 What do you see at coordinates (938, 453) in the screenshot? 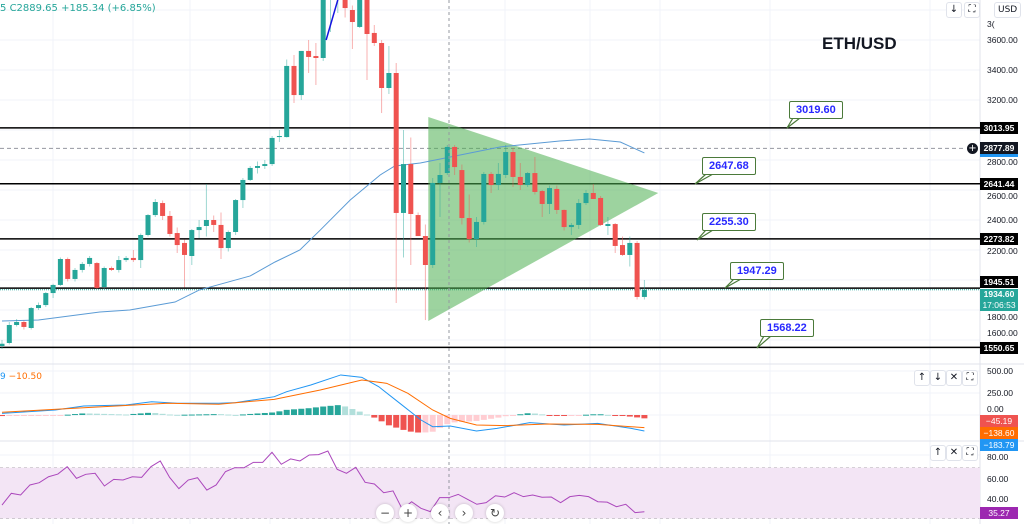
I see `rsi-move-up-button: ↑` at bounding box center [938, 453].